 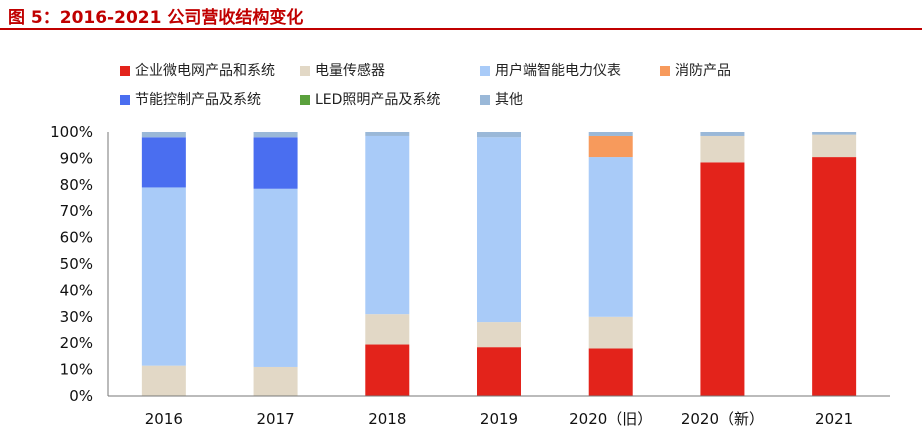 I want to click on y-tick-label: 0%, so click(x=81, y=396).